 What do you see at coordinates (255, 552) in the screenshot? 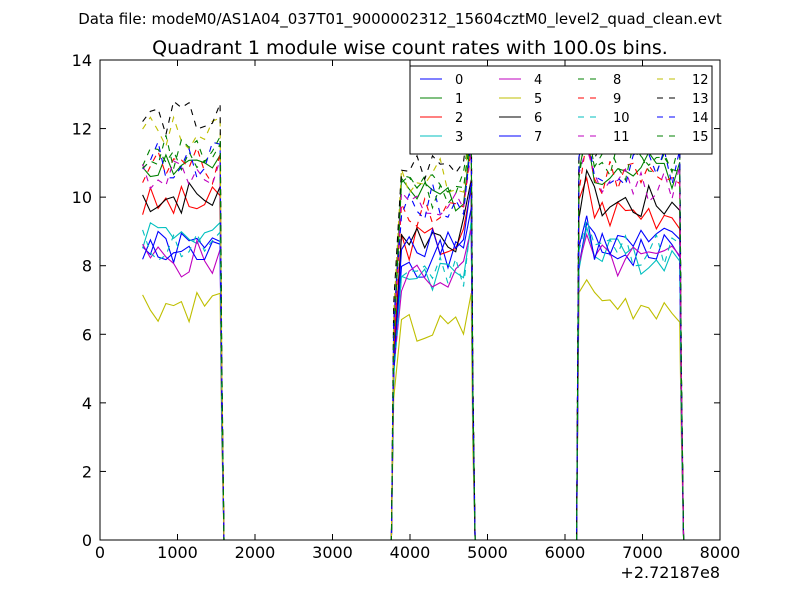
I see `x-tick-label: 2000` at bounding box center [255, 552].